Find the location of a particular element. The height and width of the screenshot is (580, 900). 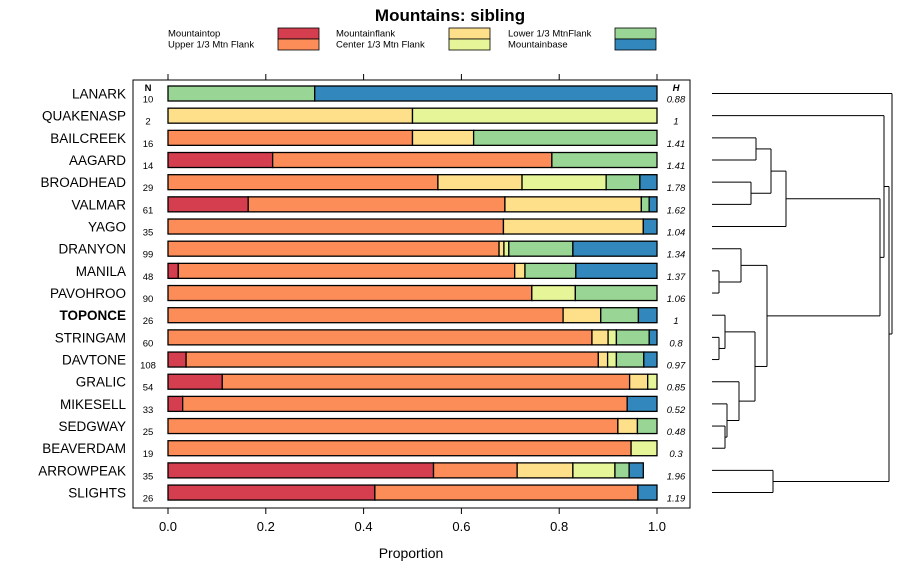

site-label: STRINGAM is located at coordinates (90, 337).